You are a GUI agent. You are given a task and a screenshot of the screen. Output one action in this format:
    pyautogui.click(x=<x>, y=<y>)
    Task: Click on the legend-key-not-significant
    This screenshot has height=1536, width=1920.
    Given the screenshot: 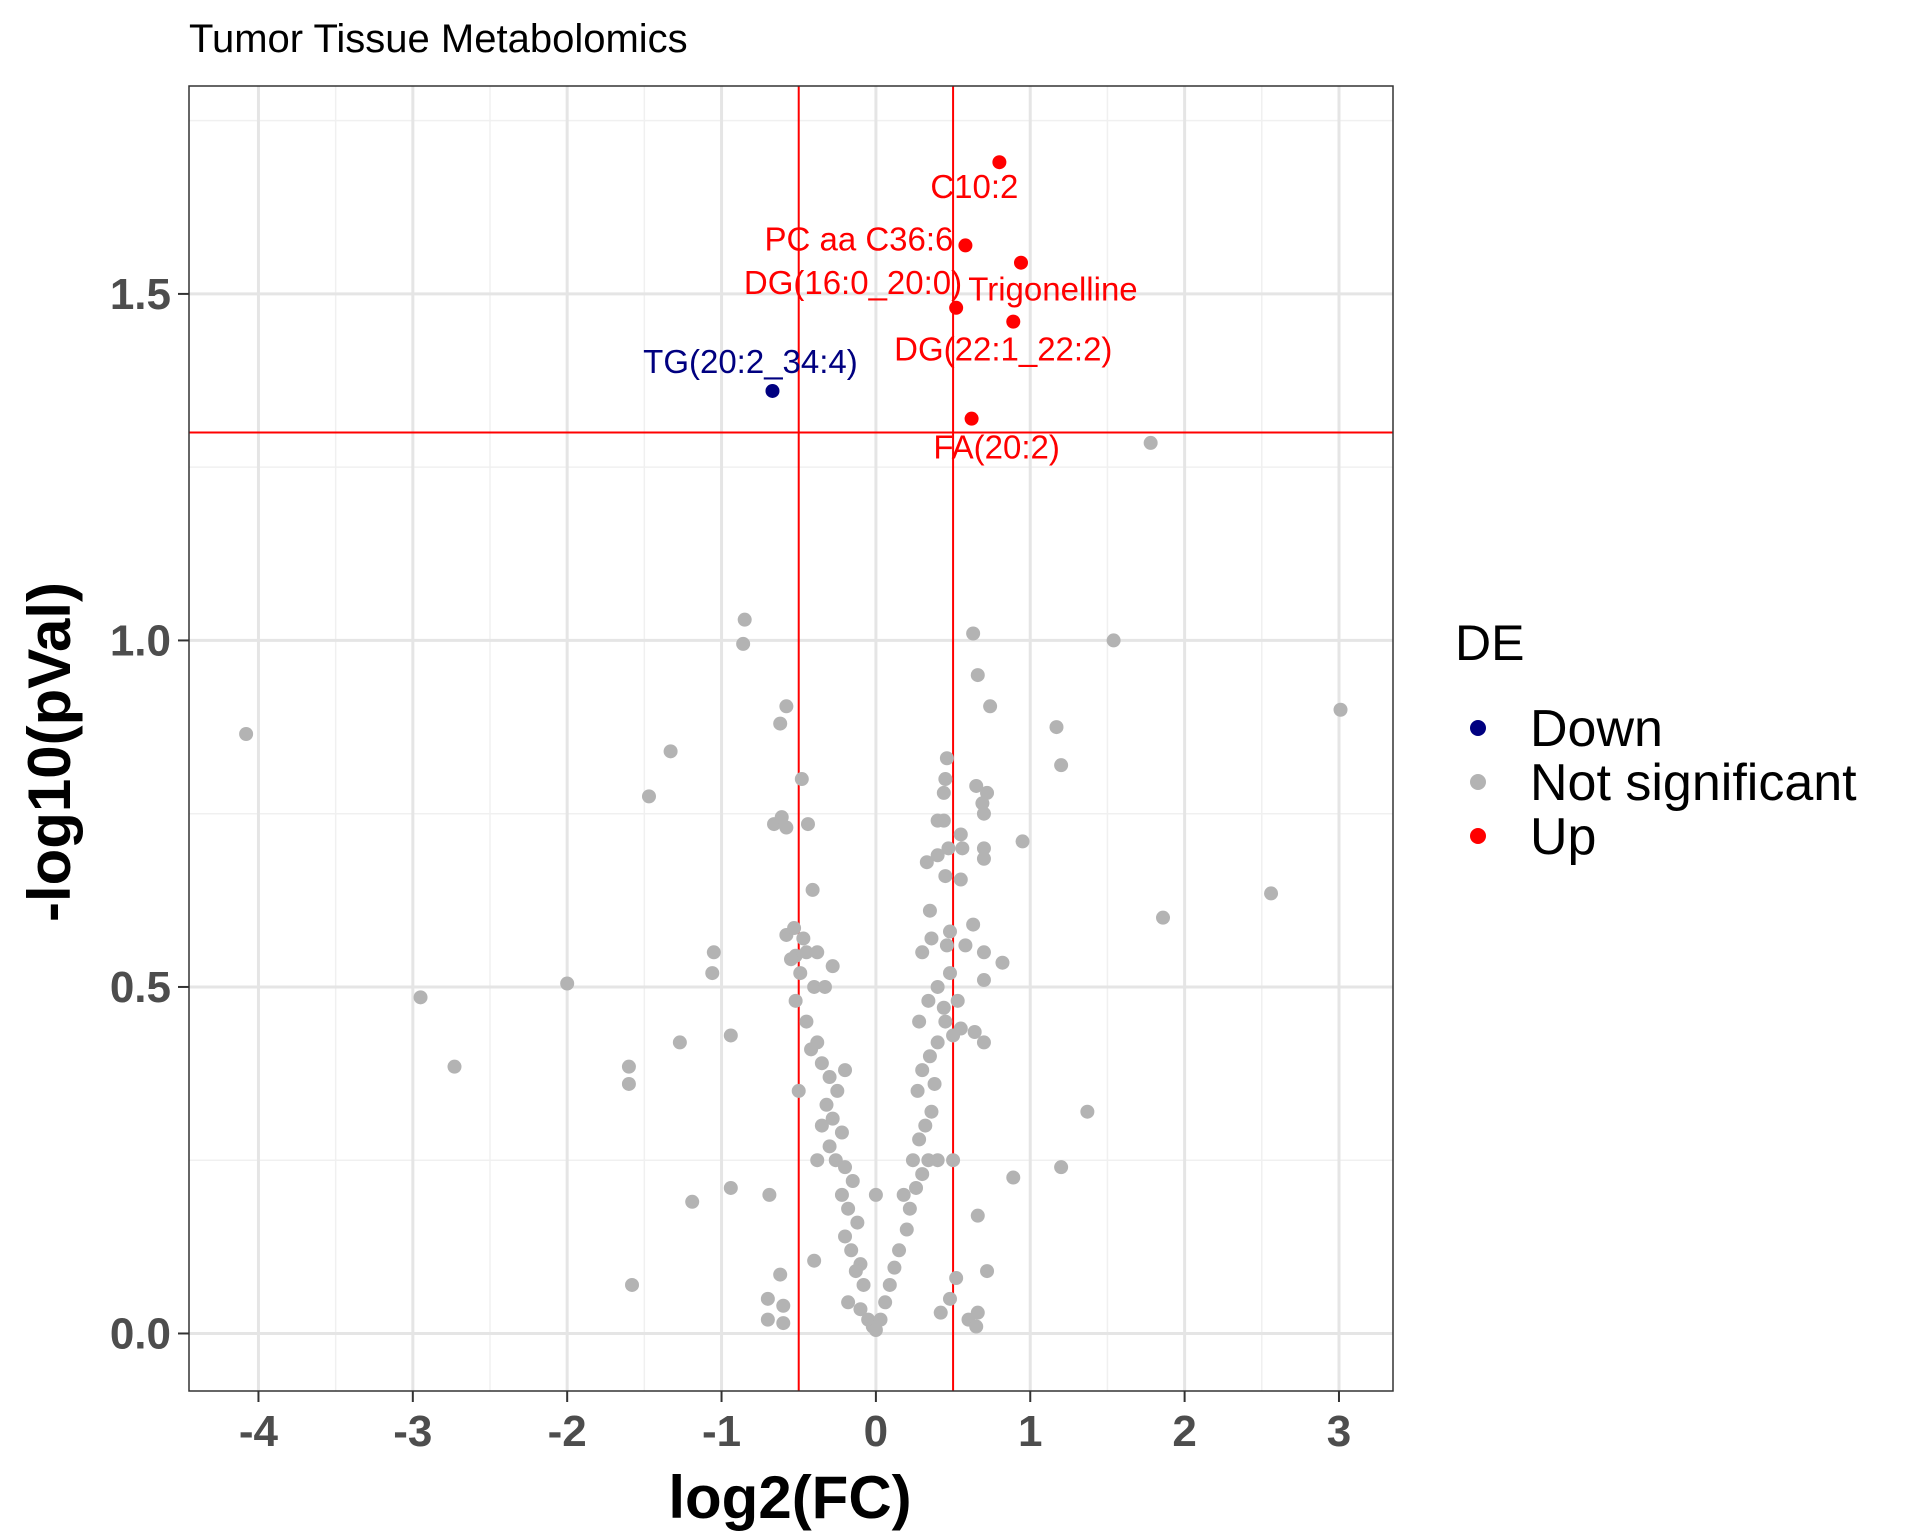 What is the action you would take?
    pyautogui.click(x=1478, y=782)
    